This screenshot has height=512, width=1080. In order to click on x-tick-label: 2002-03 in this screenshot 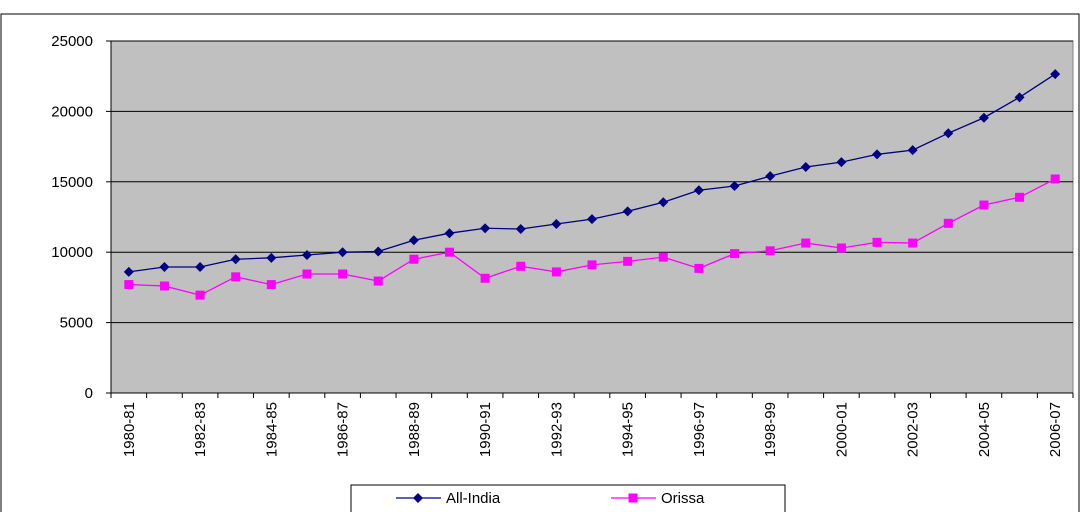, I will do `click(913, 429)`.